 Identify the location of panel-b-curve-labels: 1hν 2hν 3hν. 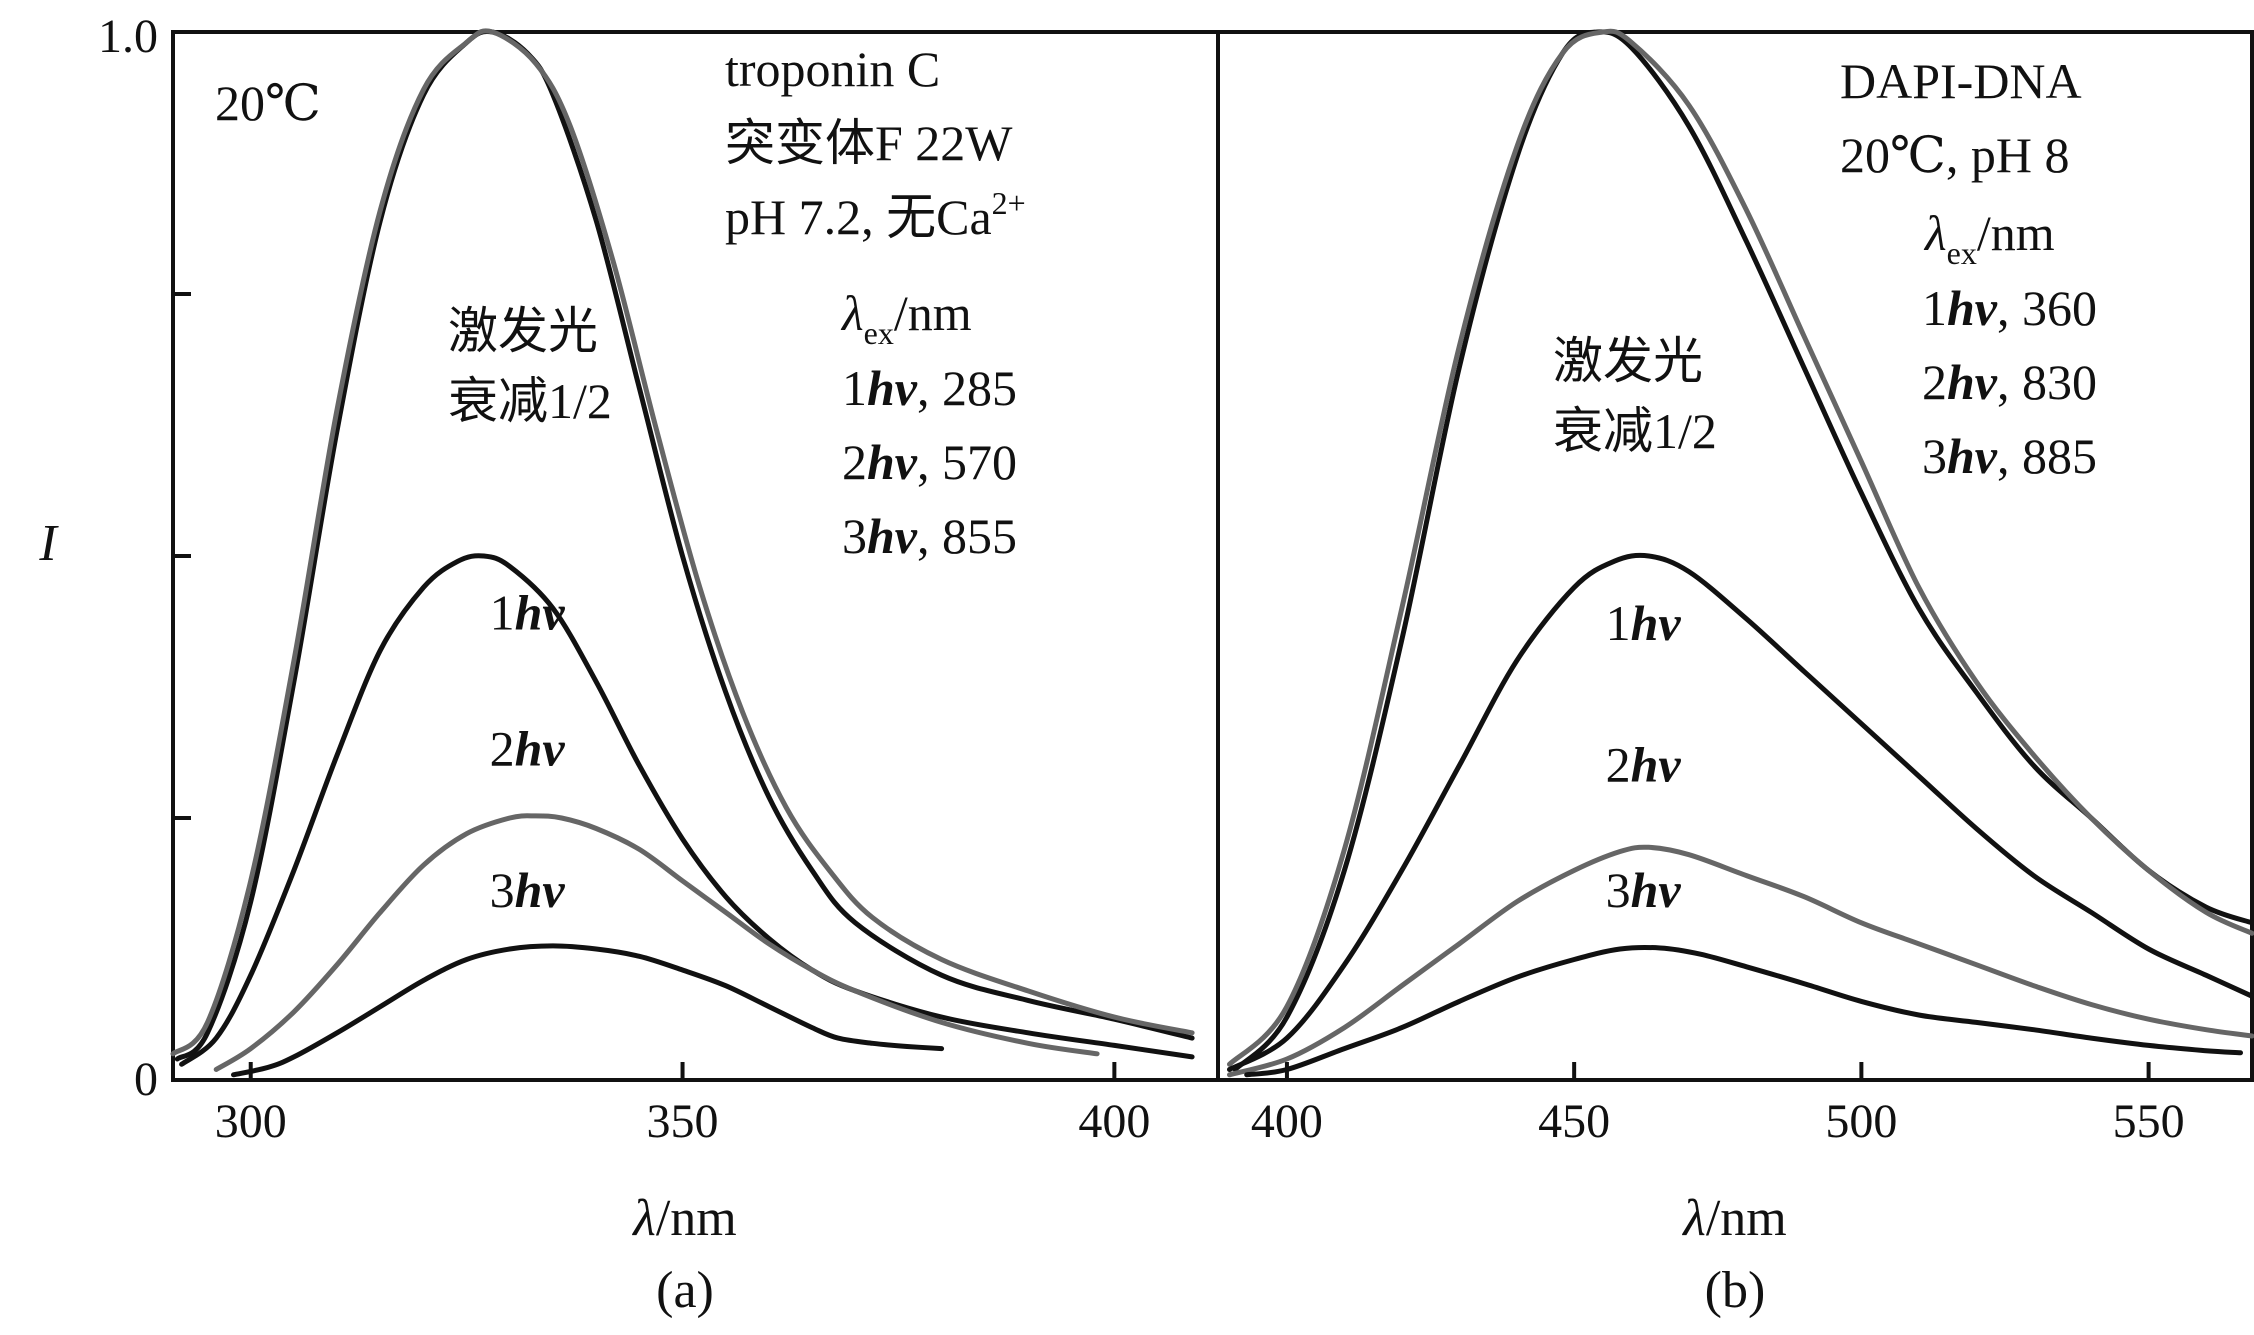
(1644, 756).